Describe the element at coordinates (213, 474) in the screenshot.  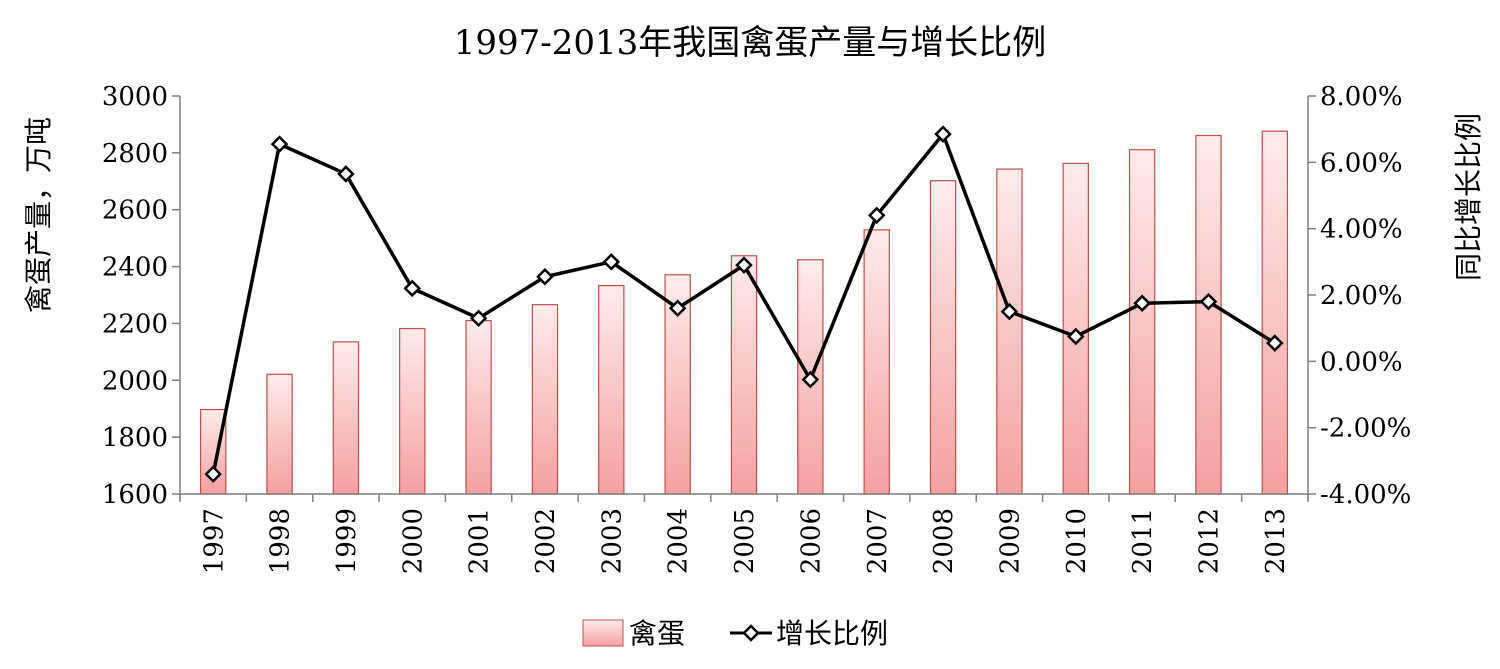
I see `growth-marker-1997` at that location.